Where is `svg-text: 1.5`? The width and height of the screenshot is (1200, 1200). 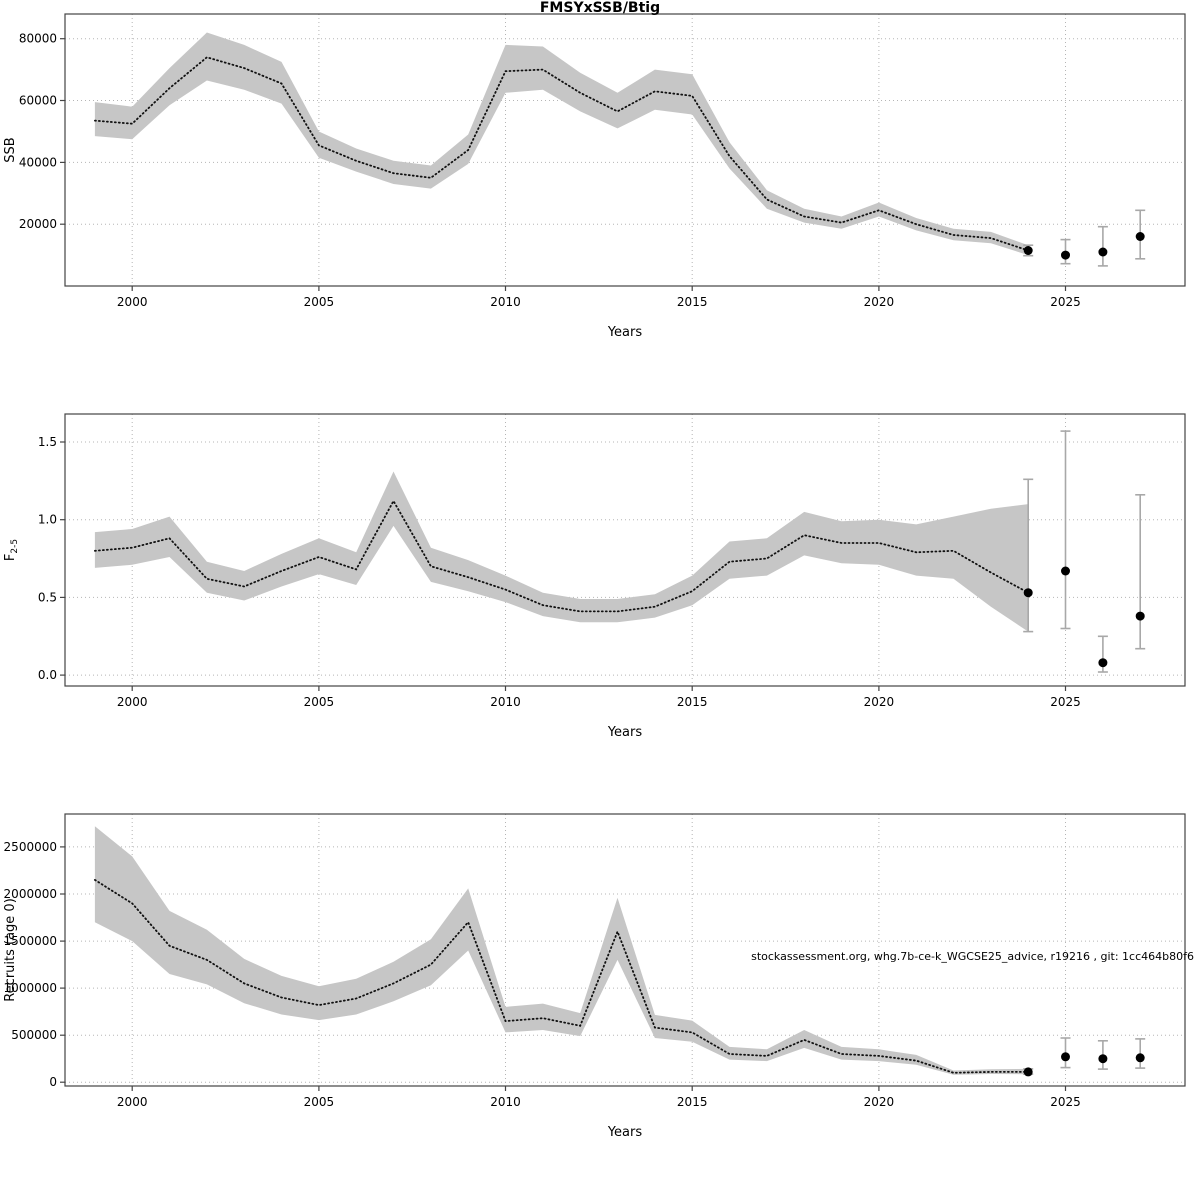
svg-text: 1.5 is located at coordinates (47, 442).